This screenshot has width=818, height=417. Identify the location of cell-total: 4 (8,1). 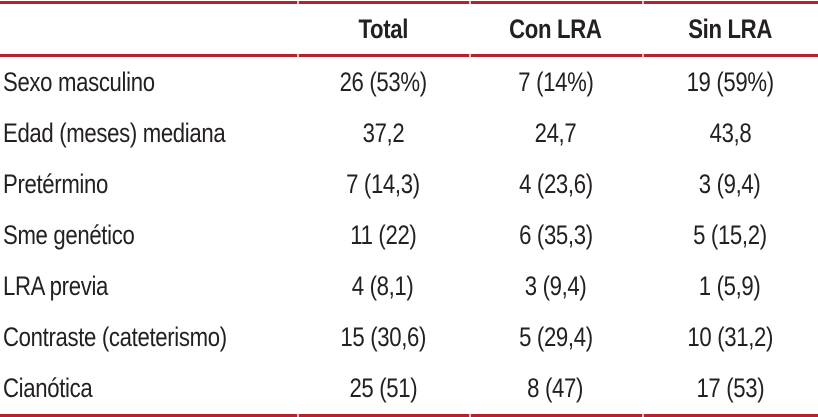
(383, 286).